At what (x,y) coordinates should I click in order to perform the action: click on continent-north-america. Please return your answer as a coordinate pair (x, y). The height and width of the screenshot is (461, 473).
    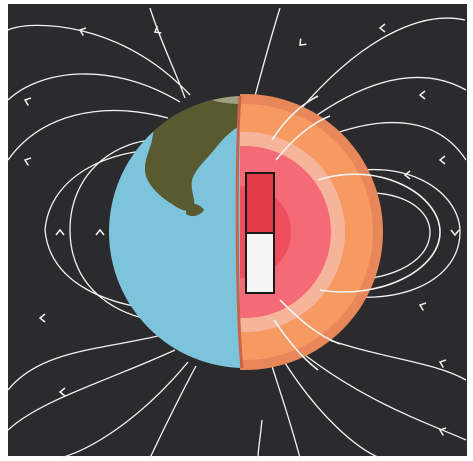
    Looking at the image, I should click on (196, 153).